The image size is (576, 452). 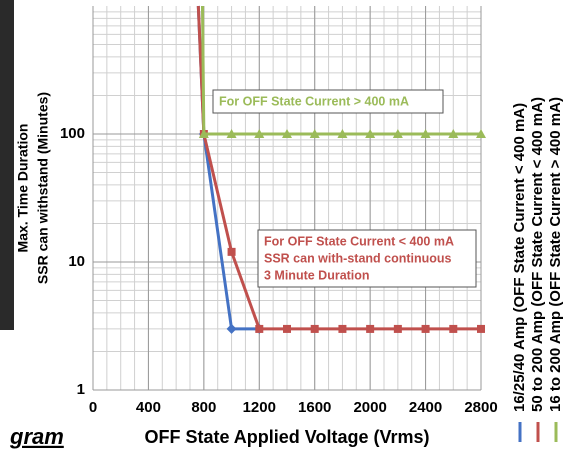 What do you see at coordinates (43, 188) in the screenshot?
I see `y-label: SSR can withstand (Minutes)` at bounding box center [43, 188].